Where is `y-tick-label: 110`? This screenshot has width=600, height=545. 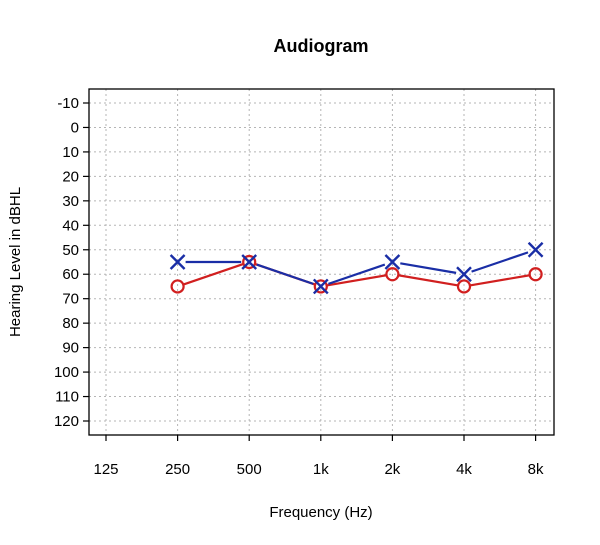 y-tick-label: 110 is located at coordinates (67, 397).